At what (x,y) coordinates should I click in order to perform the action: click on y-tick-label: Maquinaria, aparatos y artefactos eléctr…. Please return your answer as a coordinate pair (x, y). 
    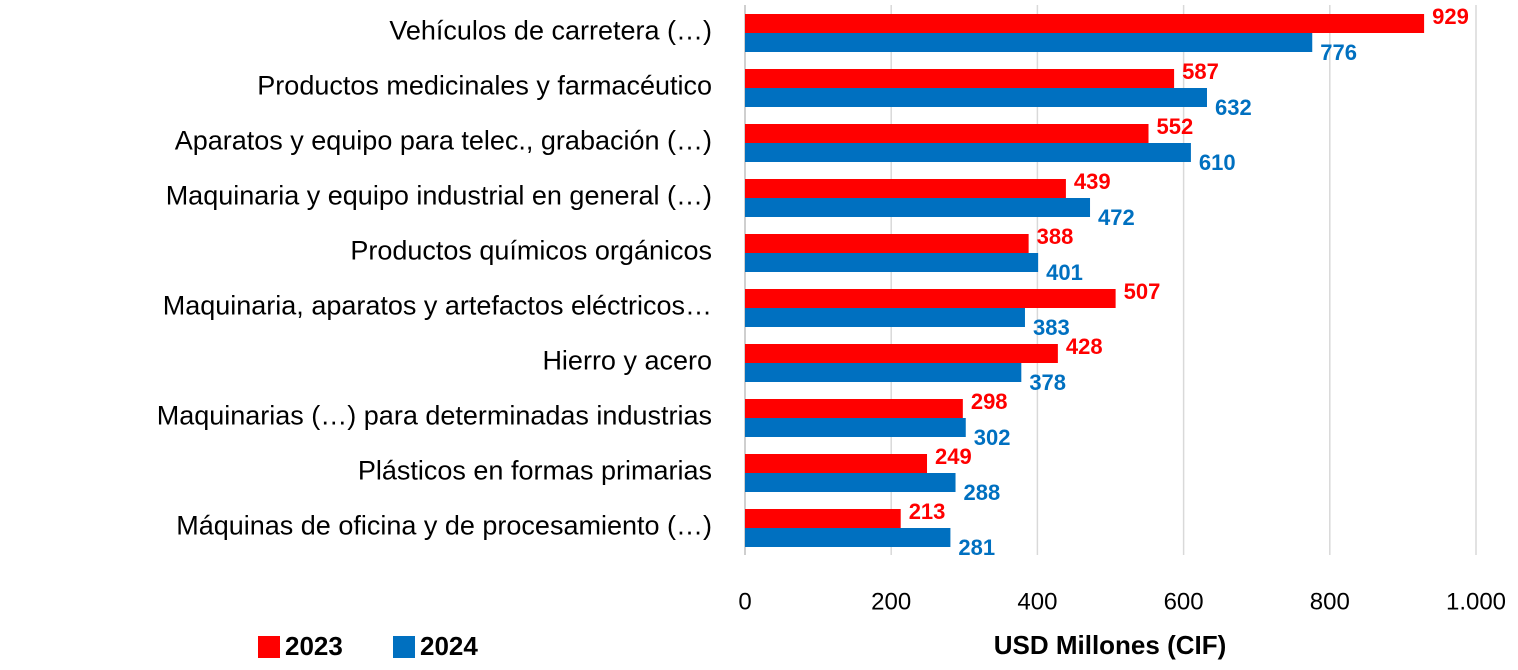
    Looking at the image, I should click on (437, 306).